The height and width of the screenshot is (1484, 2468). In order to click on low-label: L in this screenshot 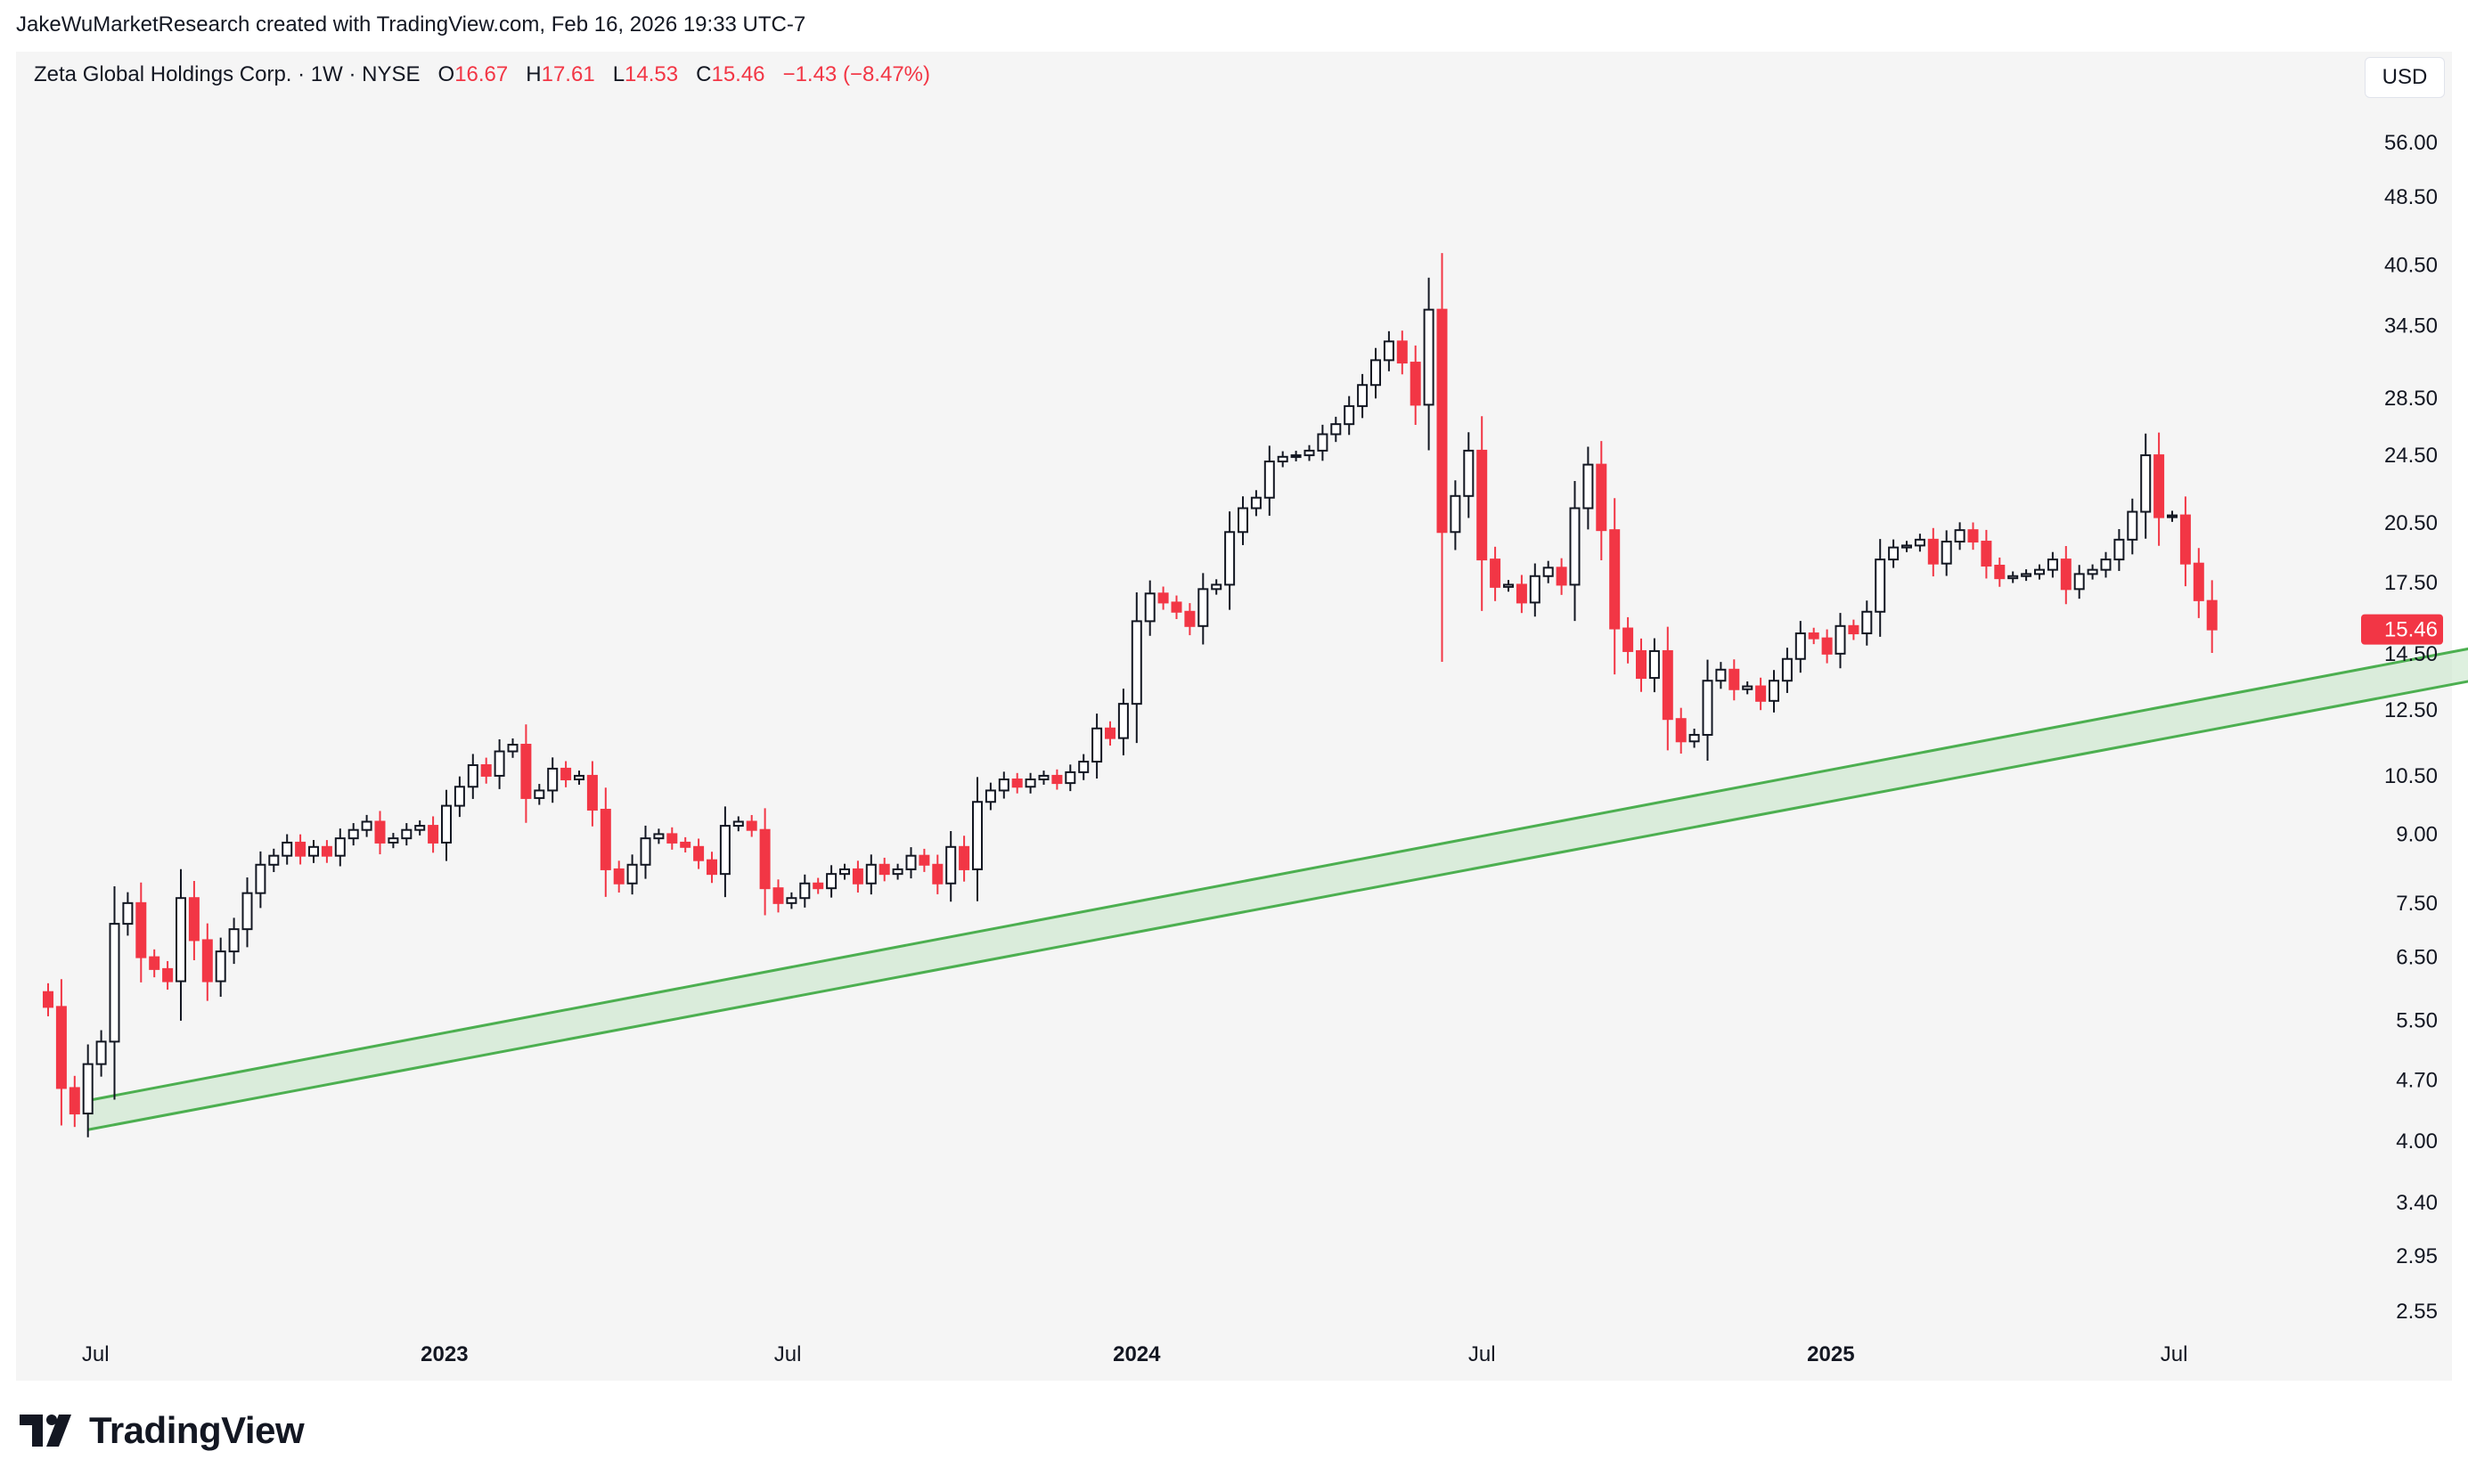, I will do `click(618, 74)`.